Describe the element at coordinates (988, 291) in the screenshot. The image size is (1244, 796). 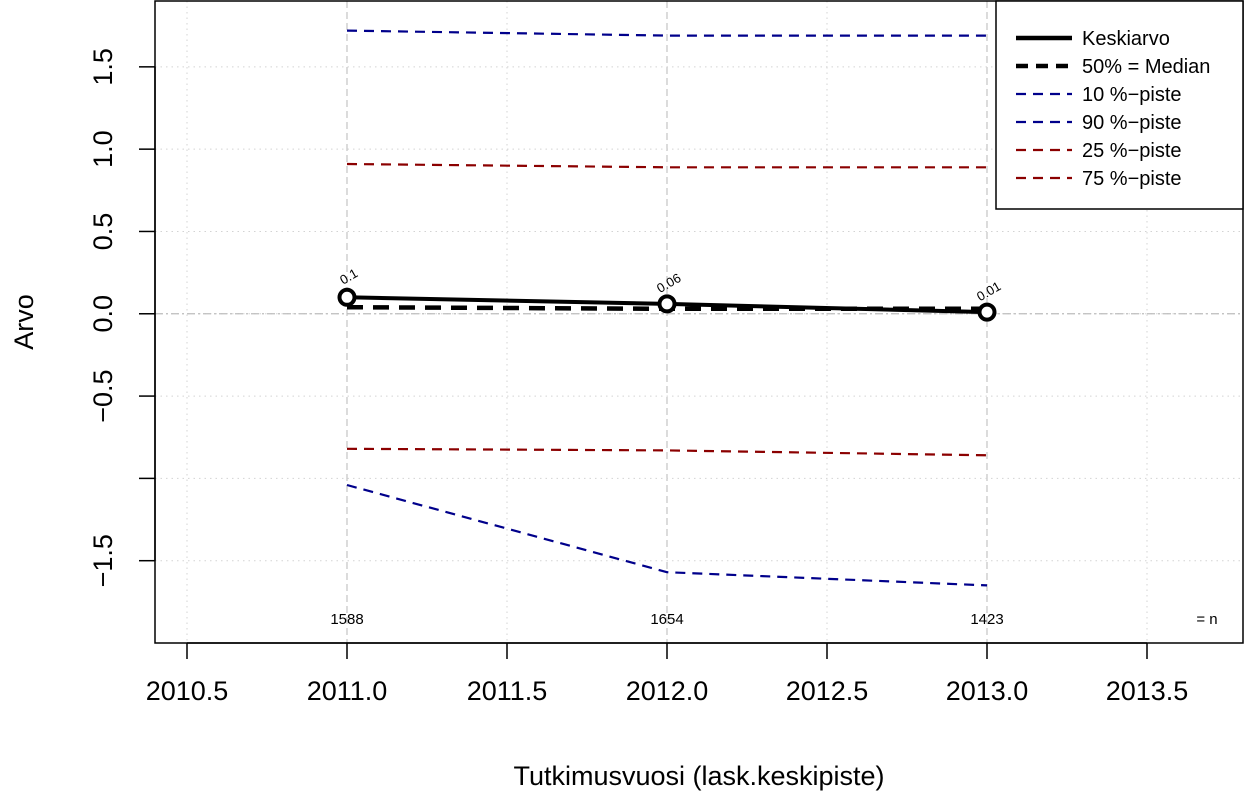
I see `mean-value-label: 0.01` at that location.